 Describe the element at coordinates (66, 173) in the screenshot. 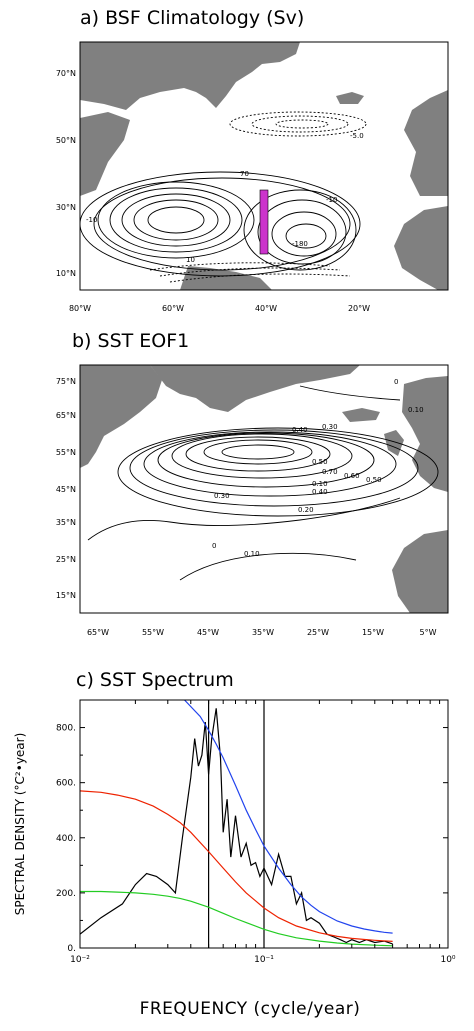

I see `panel-a-y-ticks: 70°N 50°N 30°N 10°N` at that location.